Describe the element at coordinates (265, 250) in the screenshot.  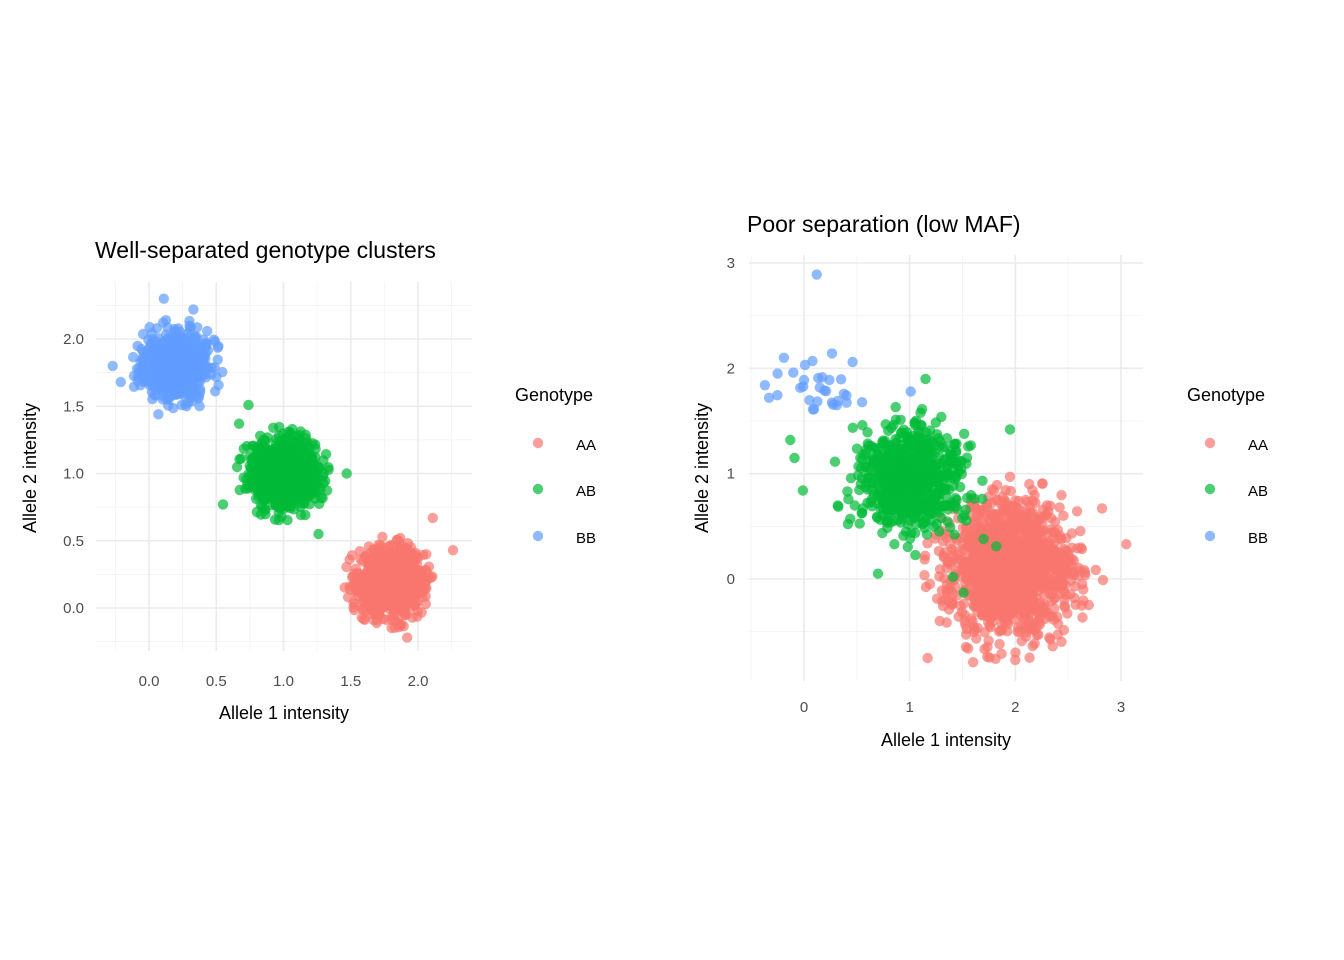
I see `chart-title: Well-separated genotype clusters` at that location.